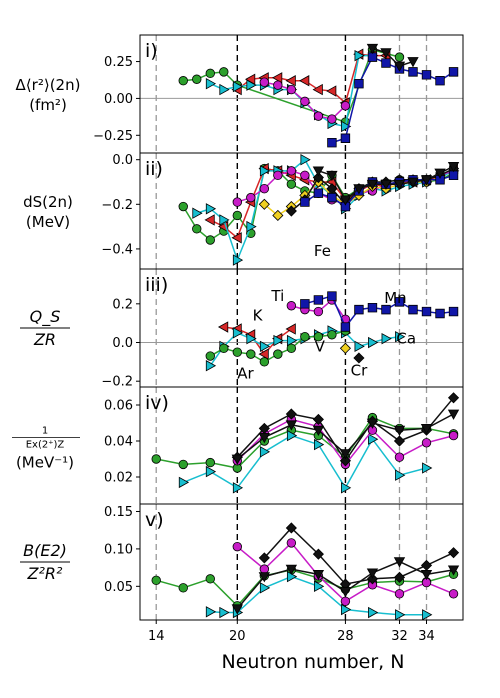 The image size is (500, 698). Describe the element at coordinates (44, 339) in the screenshot. I see `y-axis-label-denominator: ZR` at that location.